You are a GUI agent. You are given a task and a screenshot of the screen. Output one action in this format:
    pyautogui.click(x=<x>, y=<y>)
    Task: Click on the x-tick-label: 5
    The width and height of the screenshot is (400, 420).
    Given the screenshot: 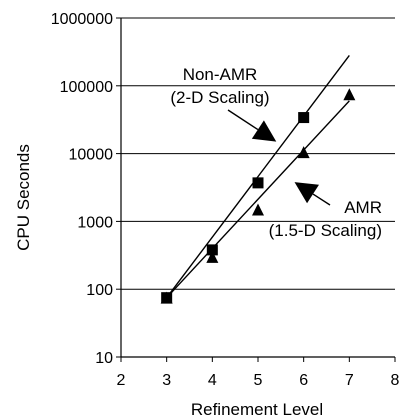 What is the action you would take?
    pyautogui.click(x=258, y=380)
    